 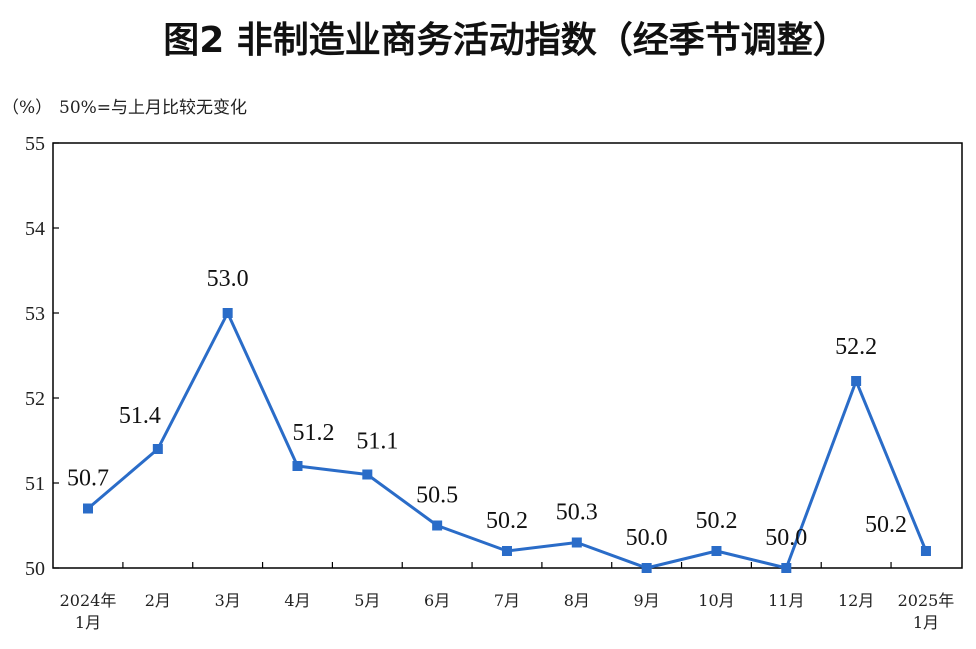 I want to click on y-tick-label: 54, so click(x=35, y=229).